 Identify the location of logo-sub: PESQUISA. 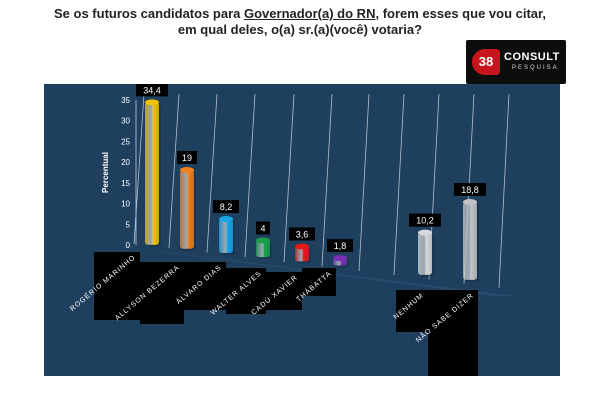
(535, 68).